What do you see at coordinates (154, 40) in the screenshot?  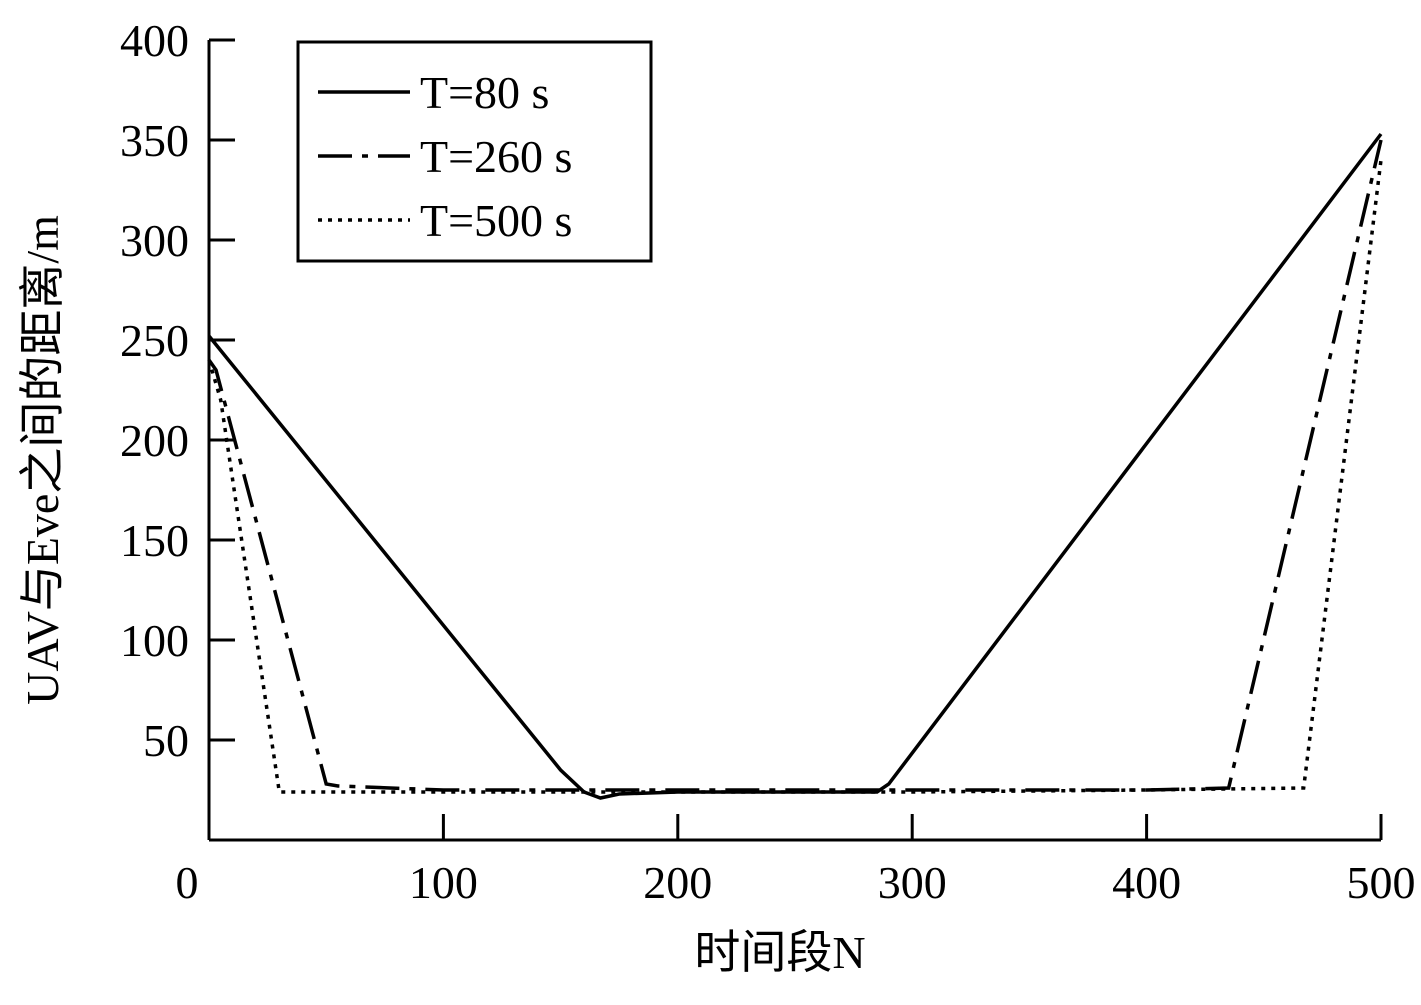 I see `y-tick-label: 400` at bounding box center [154, 40].